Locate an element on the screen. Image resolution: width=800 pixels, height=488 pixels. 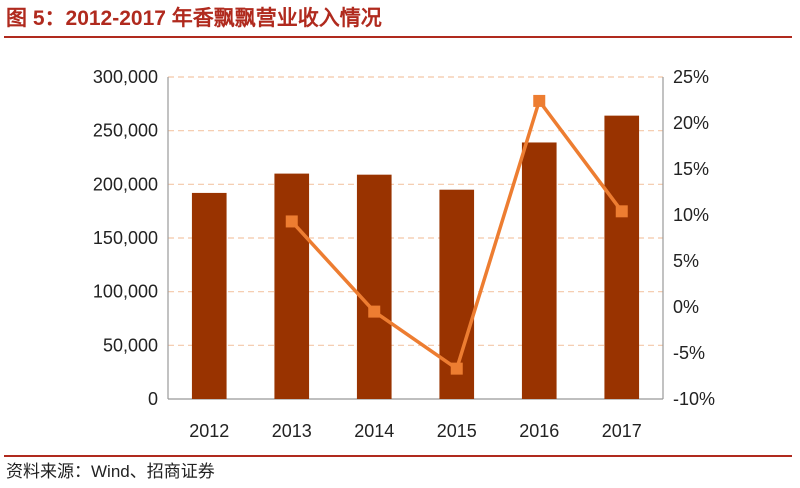
right-tick-label: 25% is located at coordinates (691, 77).